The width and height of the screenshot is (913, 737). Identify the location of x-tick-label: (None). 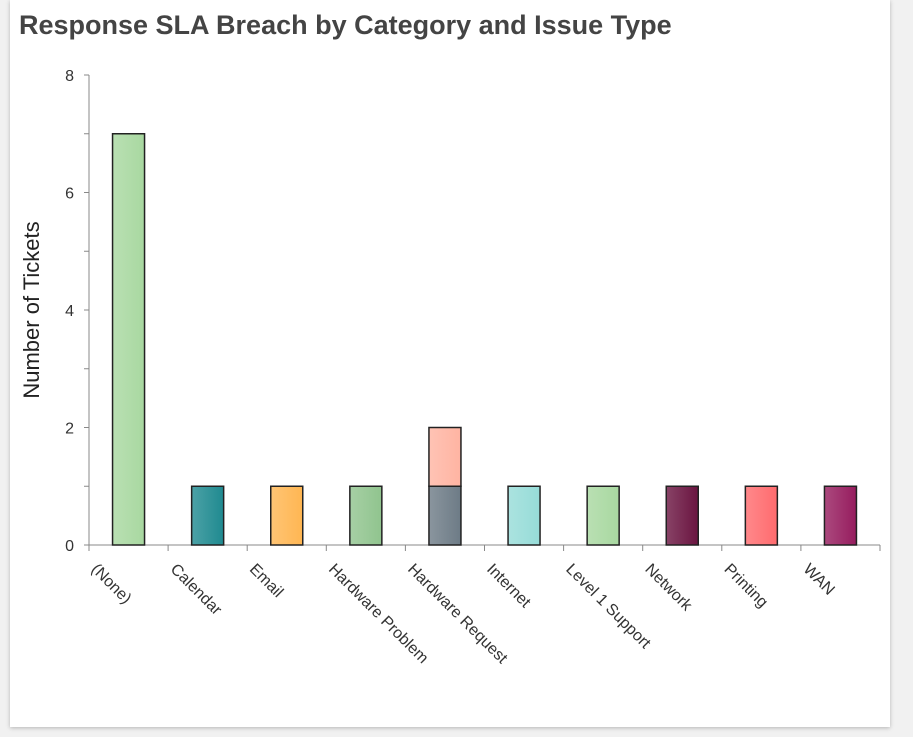
(111, 584).